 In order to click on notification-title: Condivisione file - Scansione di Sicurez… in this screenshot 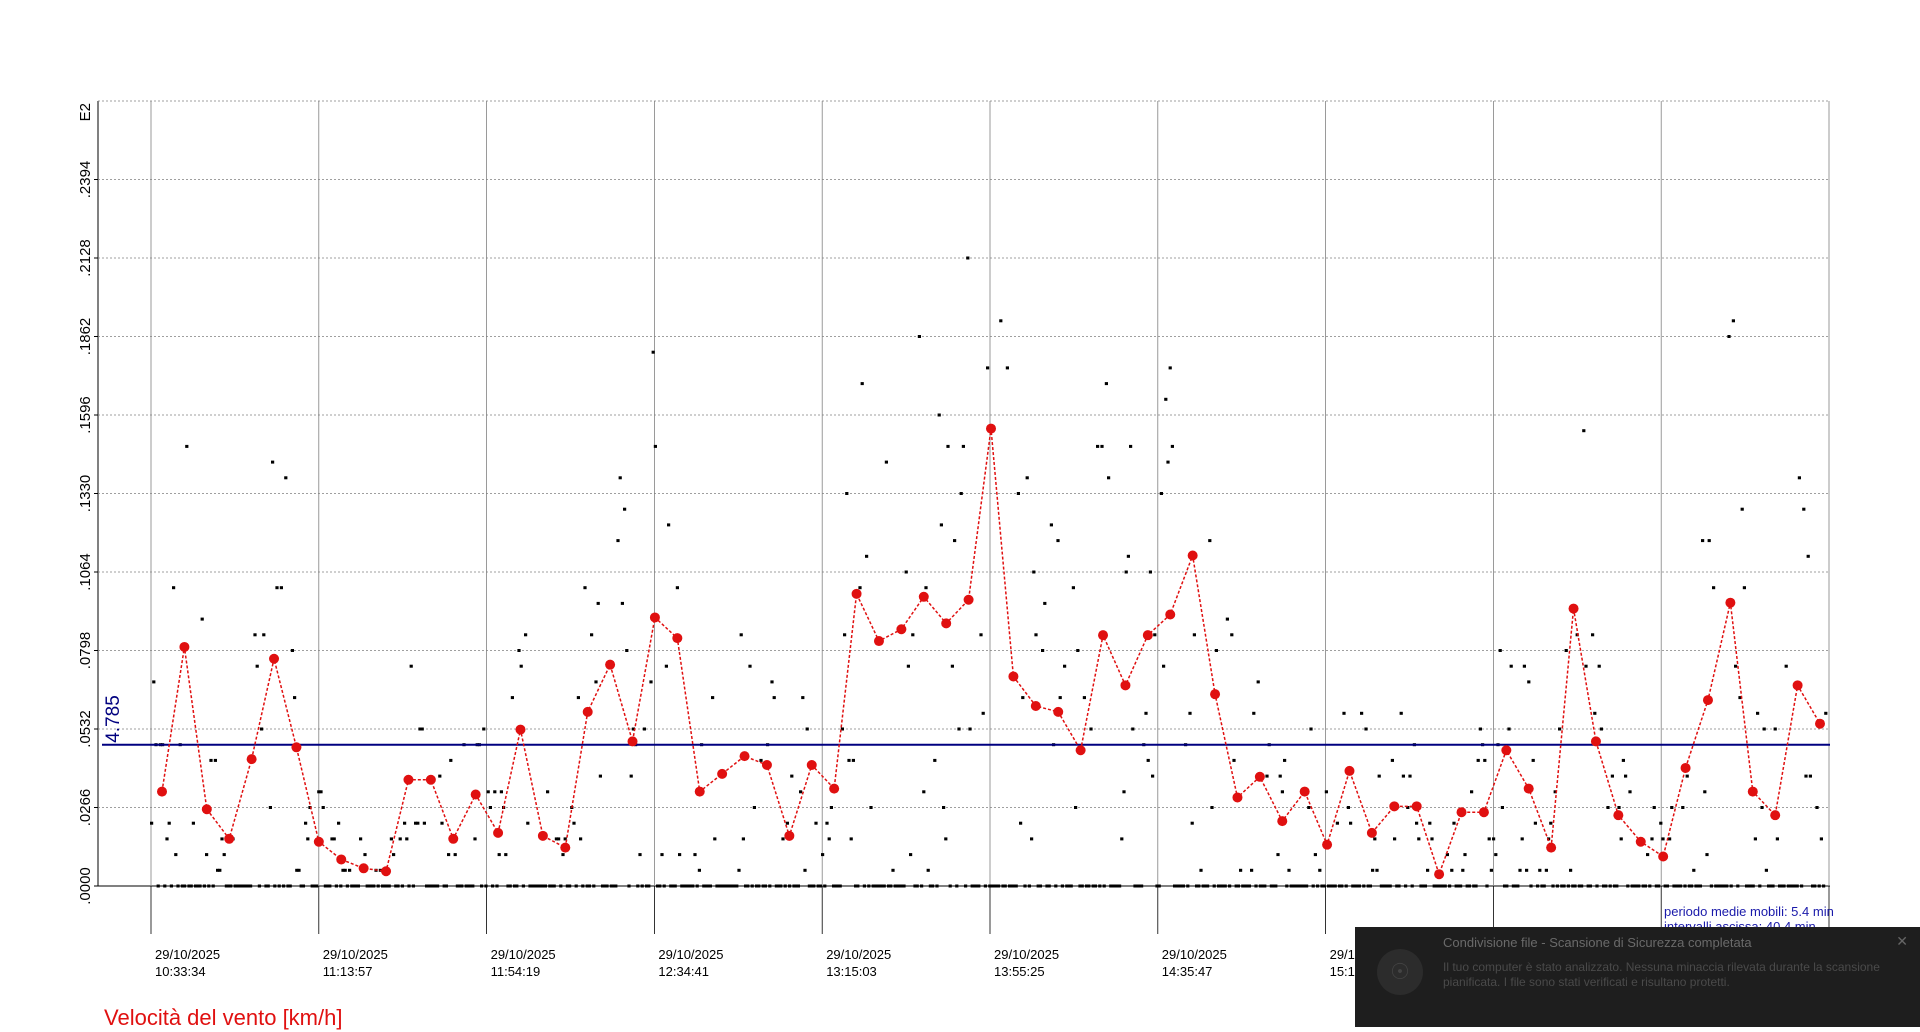, I will do `click(1597, 942)`.